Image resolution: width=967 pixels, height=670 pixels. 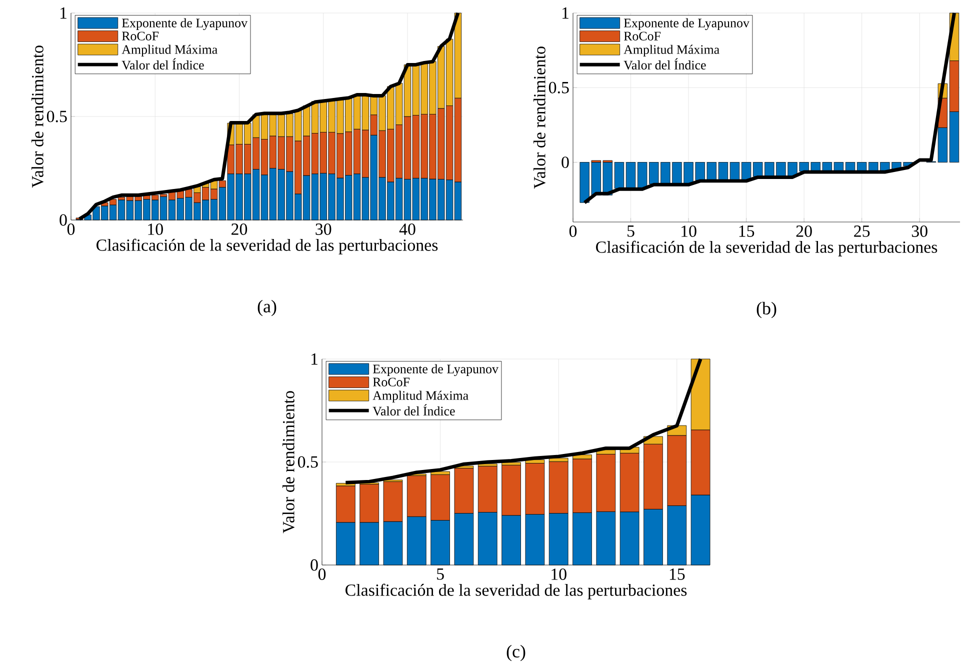 What do you see at coordinates (766, 310) in the screenshot?
I see `text: (b)` at bounding box center [766, 310].